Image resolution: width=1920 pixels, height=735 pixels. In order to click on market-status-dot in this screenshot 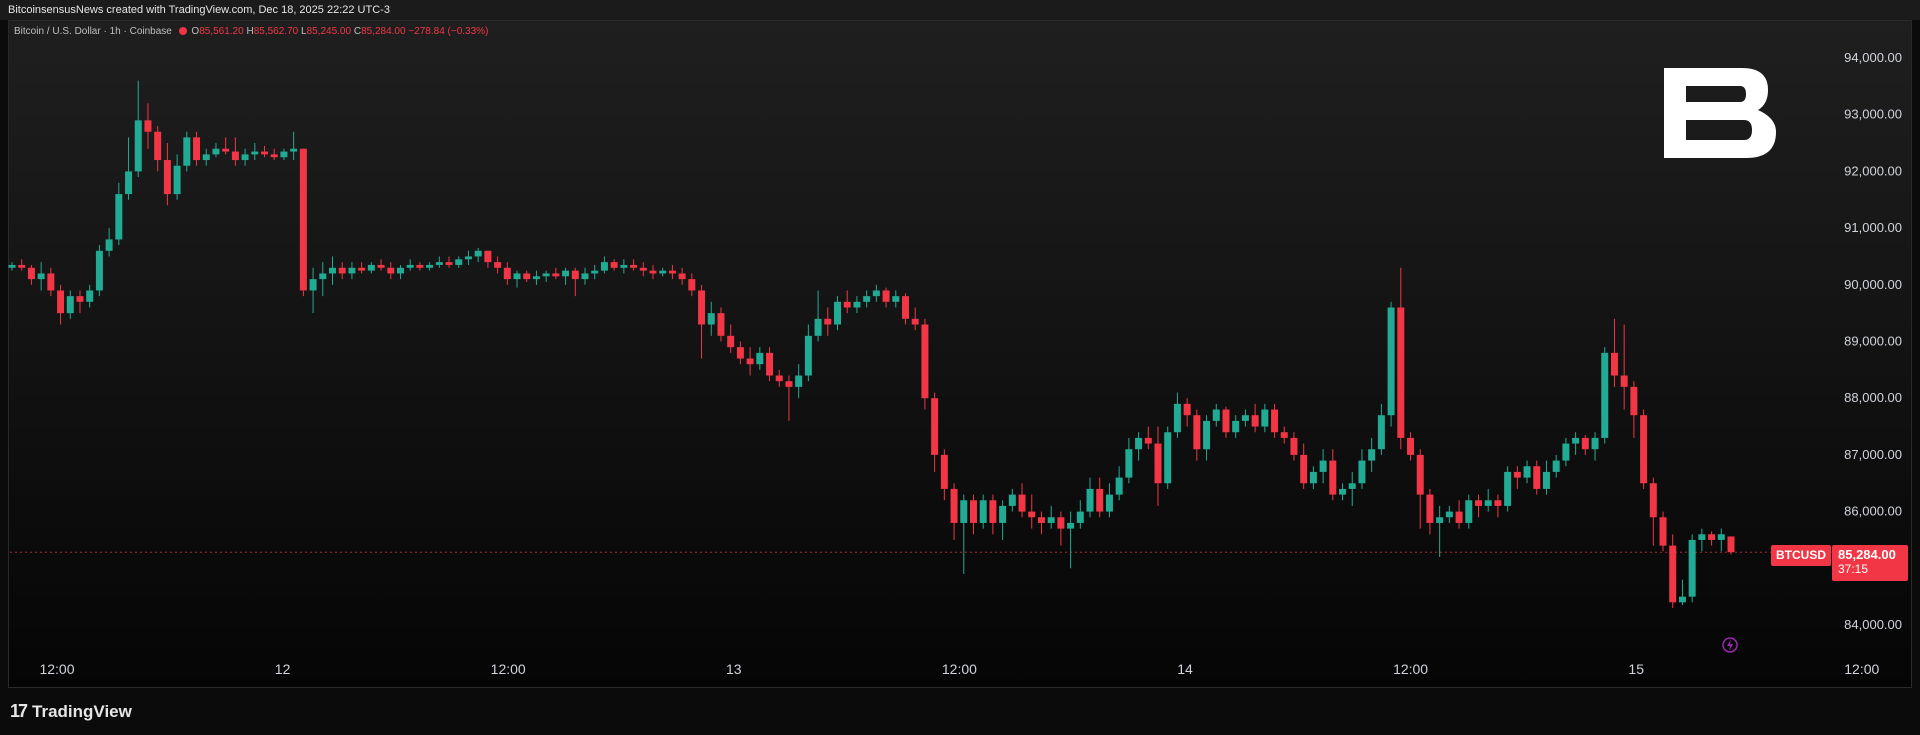, I will do `click(182, 31)`.